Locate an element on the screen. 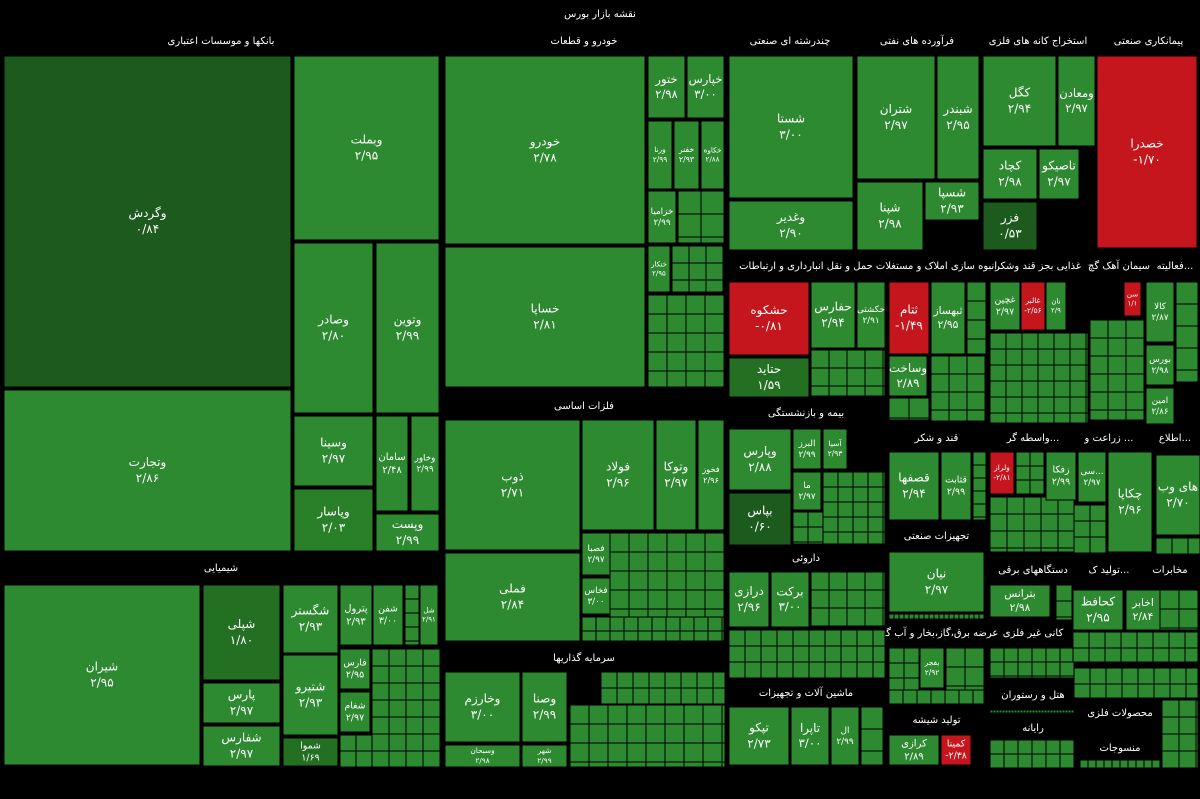 This screenshot has width=1200, height=799. tile-value: ۲/۸۴ is located at coordinates (1143, 616).